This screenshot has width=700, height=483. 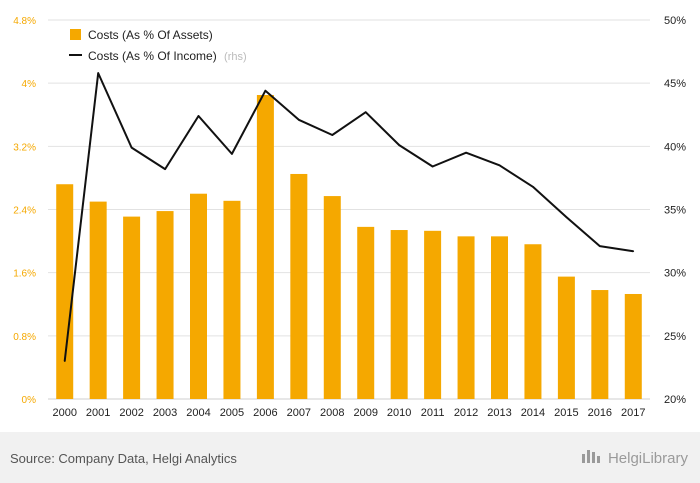 What do you see at coordinates (265, 413) in the screenshot?
I see `x-tick-label: 2006` at bounding box center [265, 413].